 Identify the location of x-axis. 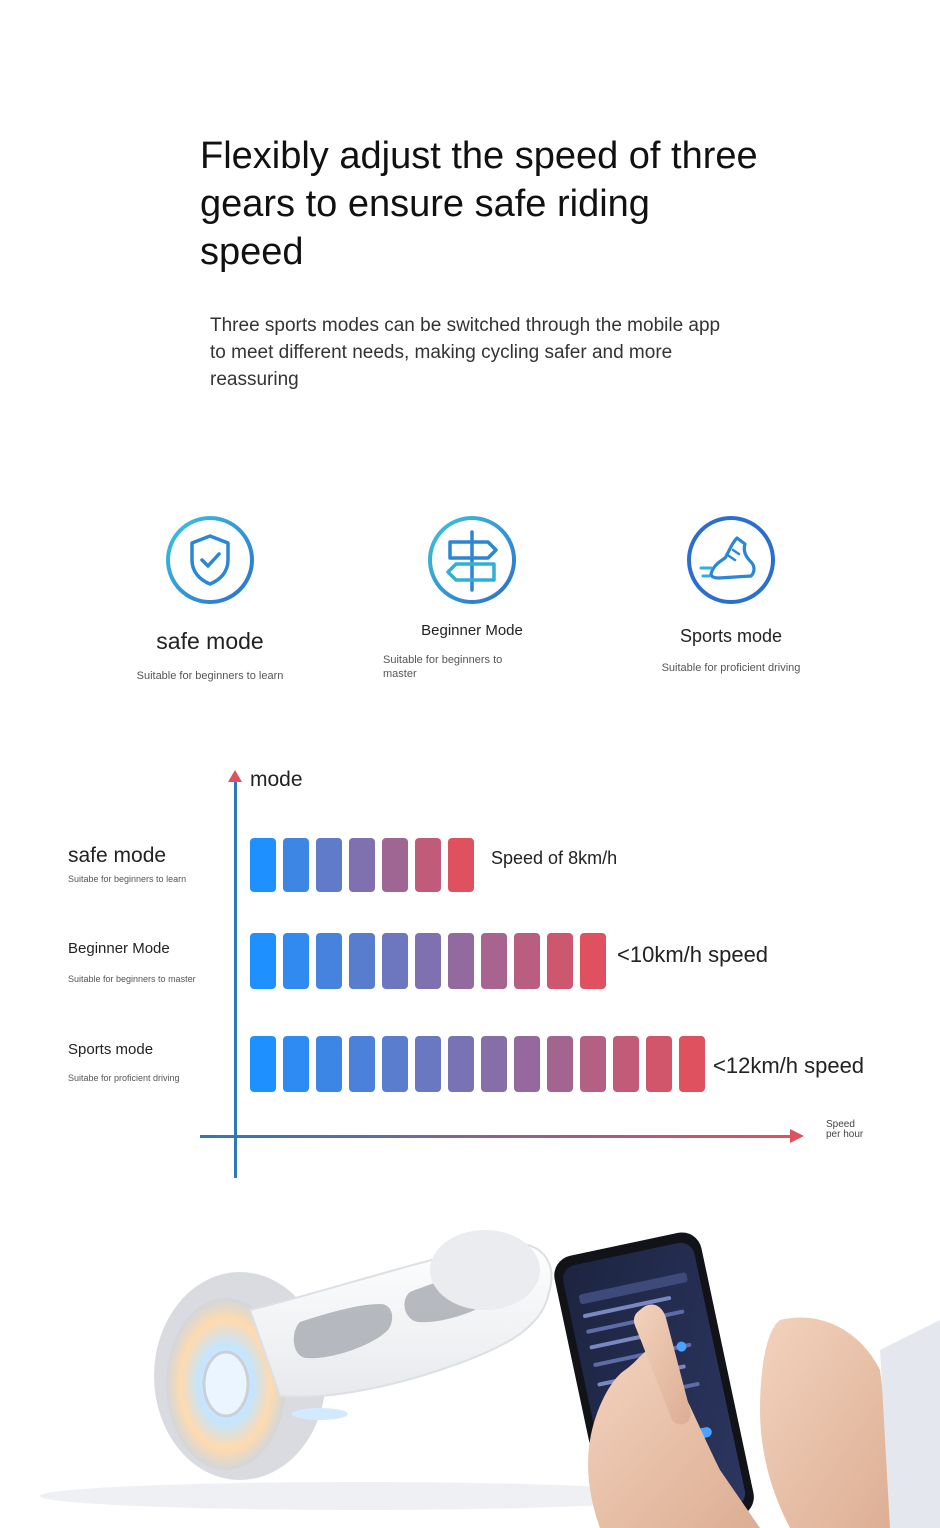
(496, 1136).